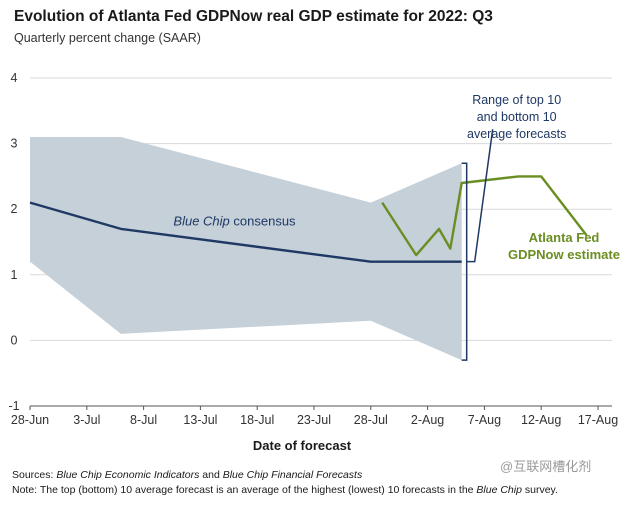  I want to click on note-label: Note:, so click(25, 490).